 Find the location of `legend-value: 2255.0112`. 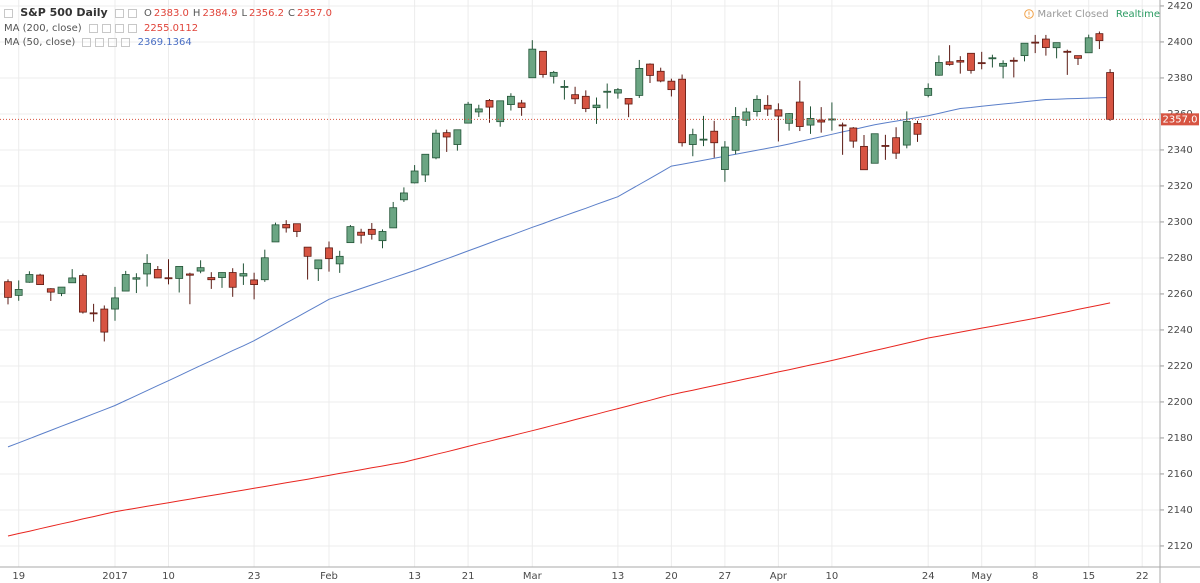

legend-value: 2255.0112 is located at coordinates (171, 28).